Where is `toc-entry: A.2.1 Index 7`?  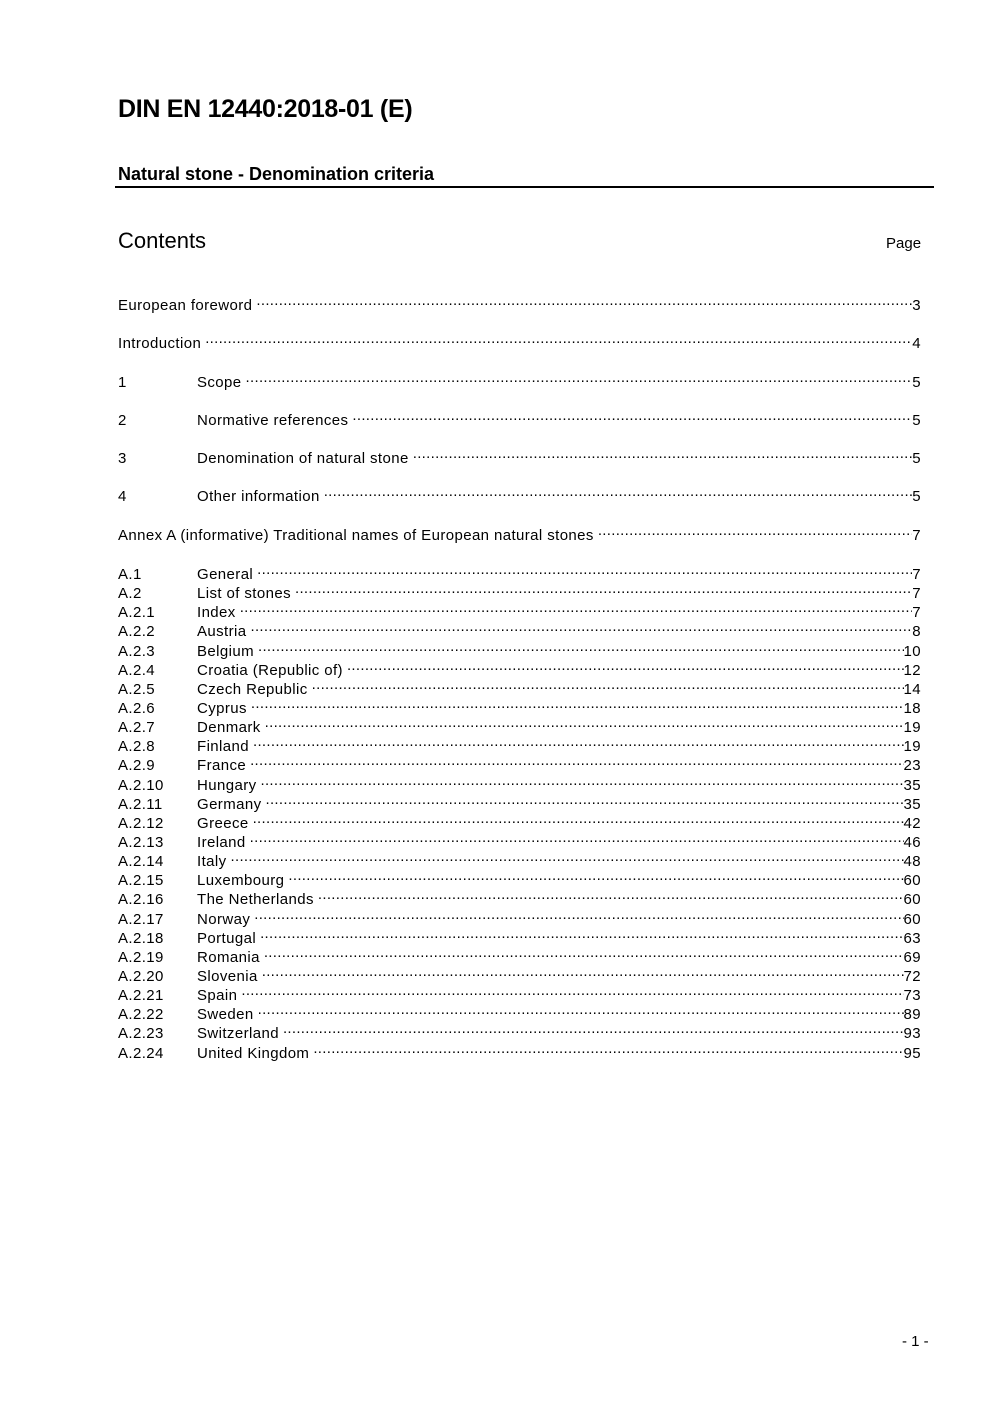
toc-entry: A.2.1 Index 7 is located at coordinates (519, 610).